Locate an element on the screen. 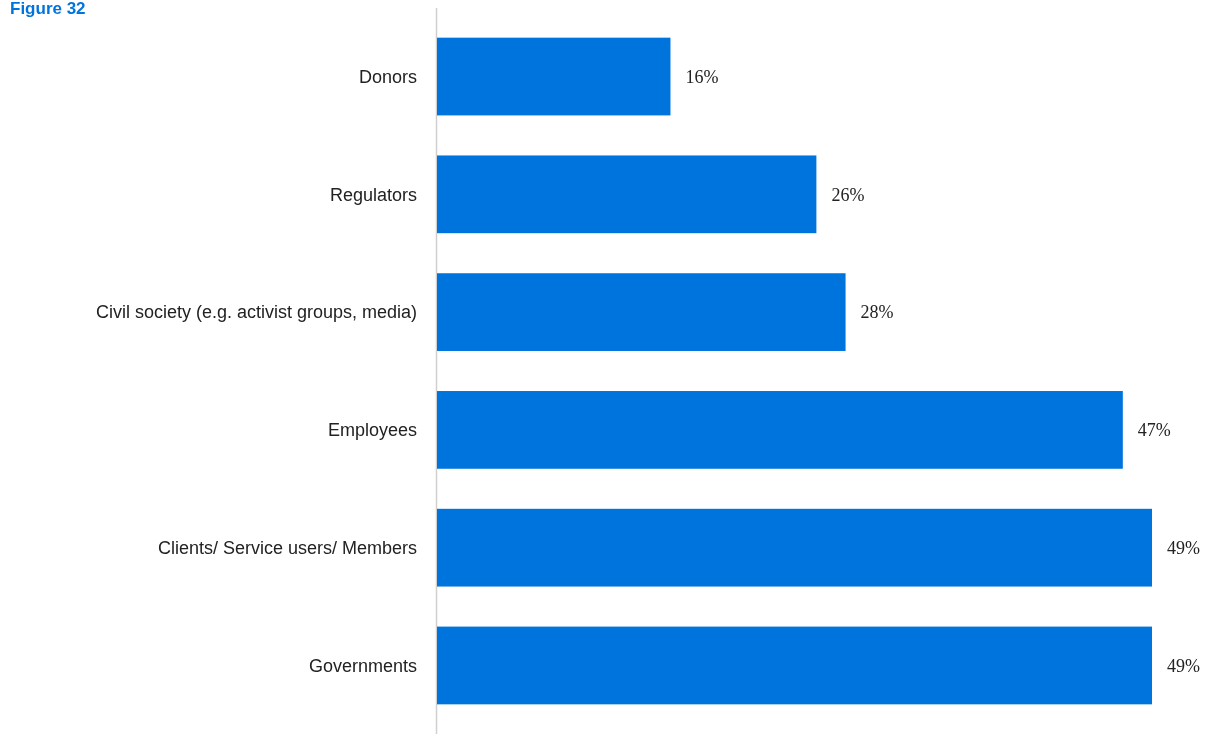 This screenshot has width=1209, height=734. y-tick-label: Donors is located at coordinates (387, 76).